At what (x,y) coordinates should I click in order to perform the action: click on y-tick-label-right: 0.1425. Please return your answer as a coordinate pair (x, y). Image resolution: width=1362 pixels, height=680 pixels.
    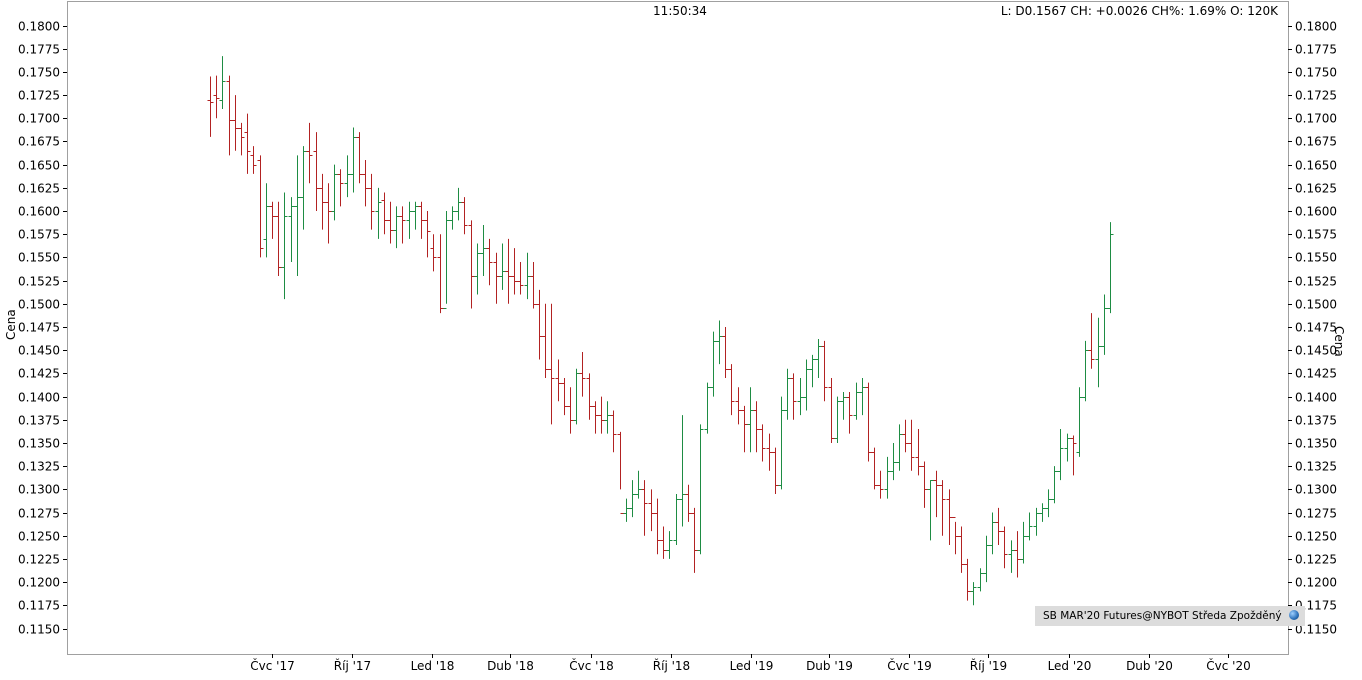
    Looking at the image, I should click on (1316, 374).